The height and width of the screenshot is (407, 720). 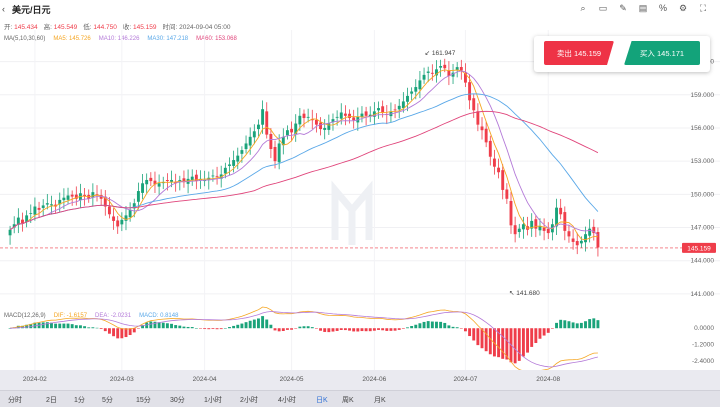 I want to click on timeframe-tab: 1小时, so click(x=213, y=400).